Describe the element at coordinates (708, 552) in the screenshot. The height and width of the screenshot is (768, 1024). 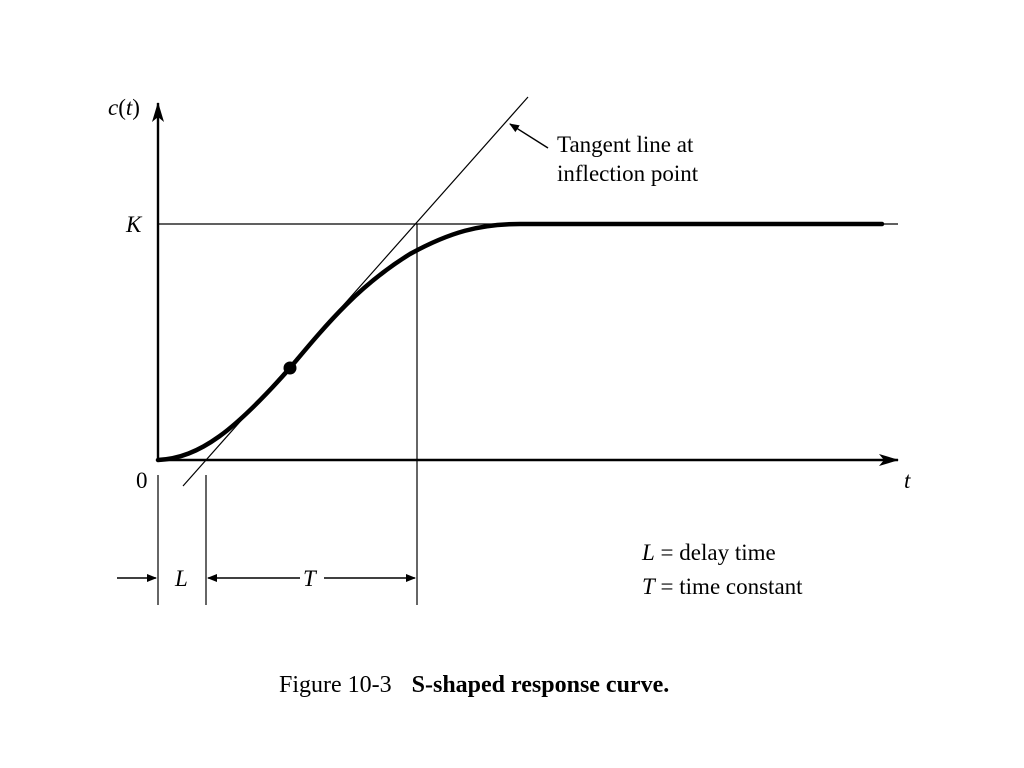
I see `legend-l: L = delay time` at that location.